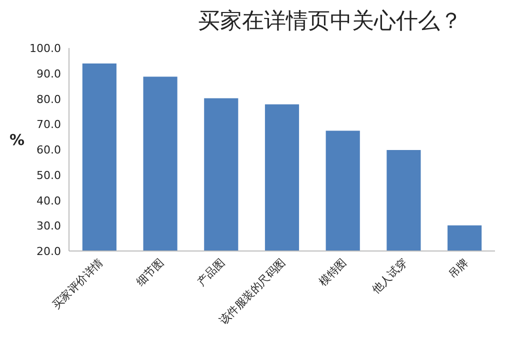  I want to click on chart-title: 买家在详情页中关心什么？, so click(330, 21).